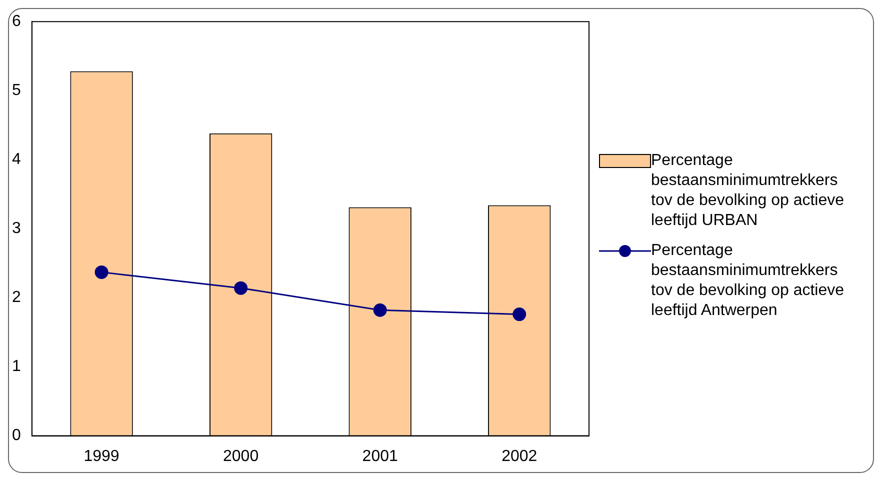 This screenshot has height=485, width=886. I want to click on x-tick-label: 2002, so click(520, 456).